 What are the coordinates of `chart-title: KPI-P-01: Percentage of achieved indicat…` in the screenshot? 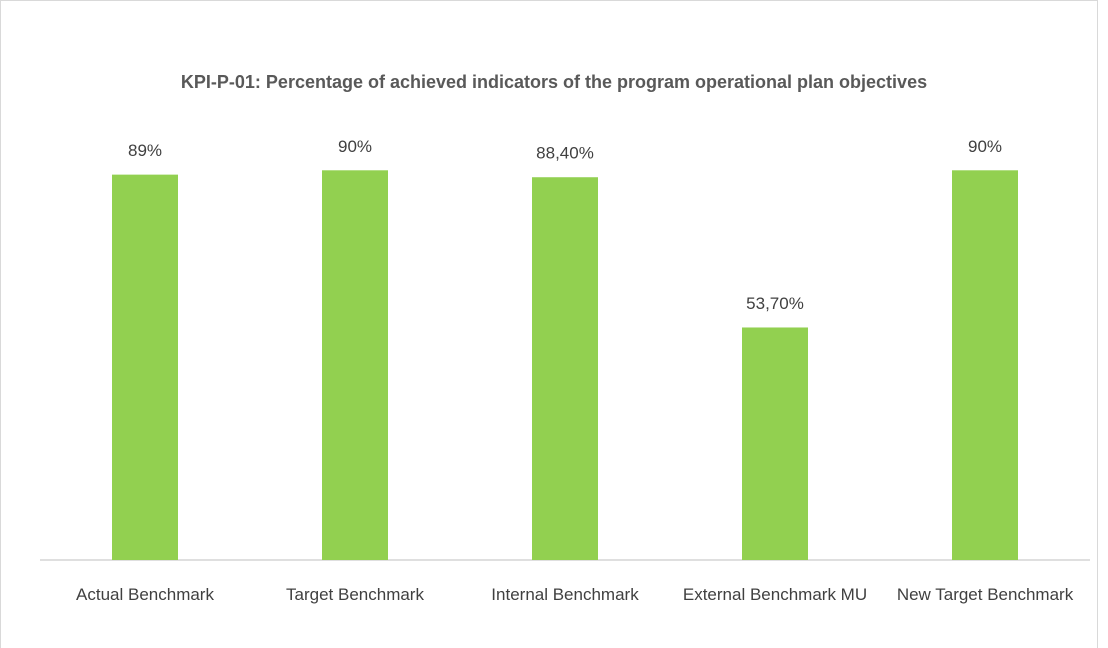 It's located at (554, 82).